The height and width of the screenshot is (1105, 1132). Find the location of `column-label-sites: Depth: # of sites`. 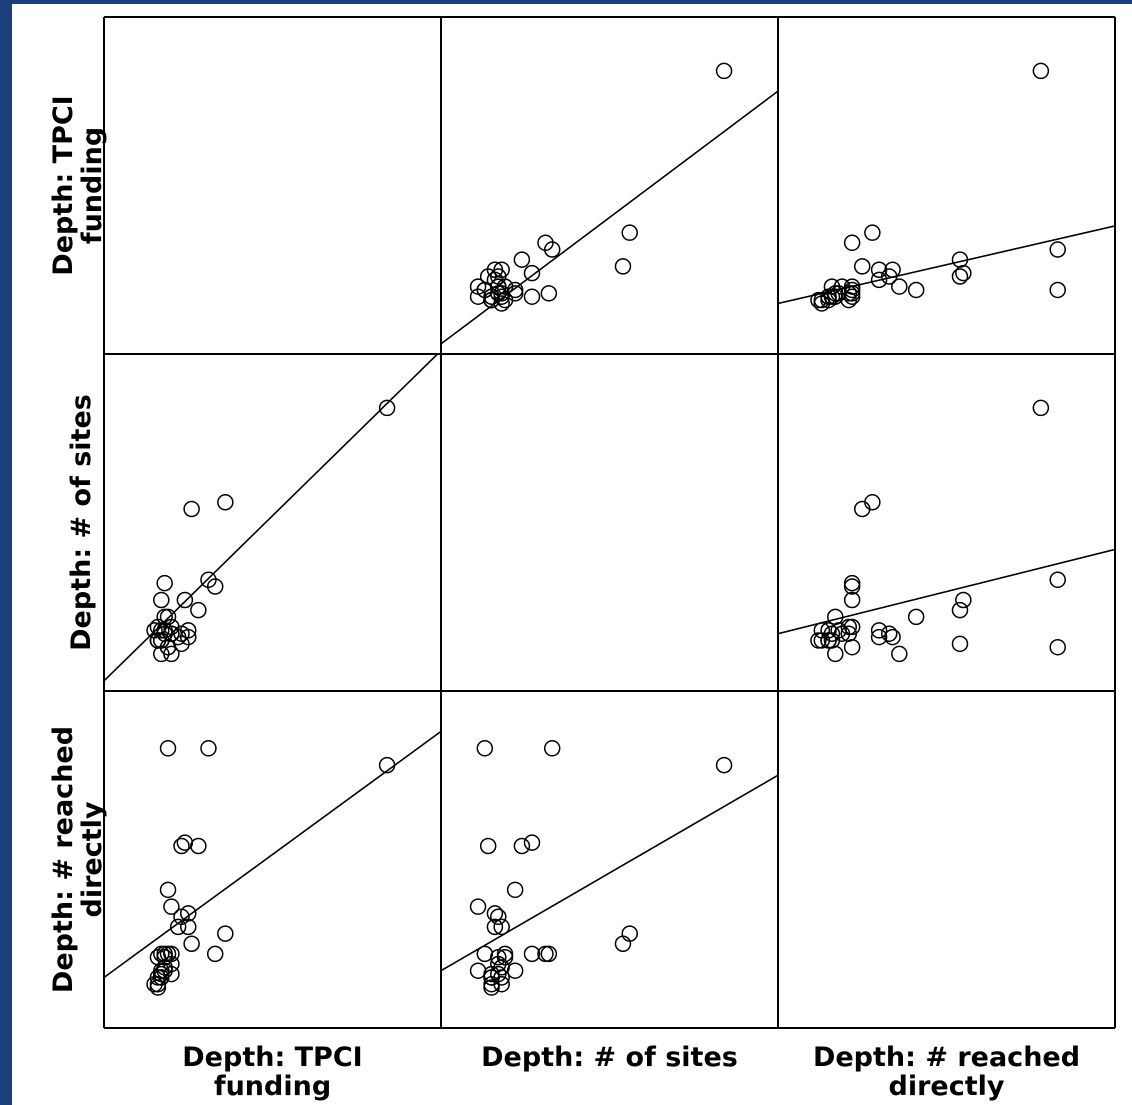

column-label-sites: Depth: # of sites is located at coordinates (609, 1057).